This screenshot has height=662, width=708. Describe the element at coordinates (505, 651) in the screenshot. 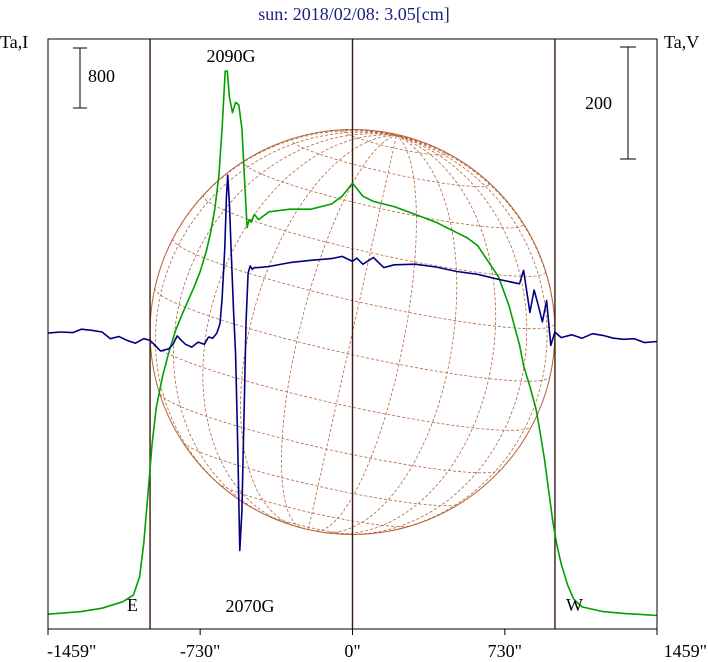

I see `x-tick-label: 730"` at that location.